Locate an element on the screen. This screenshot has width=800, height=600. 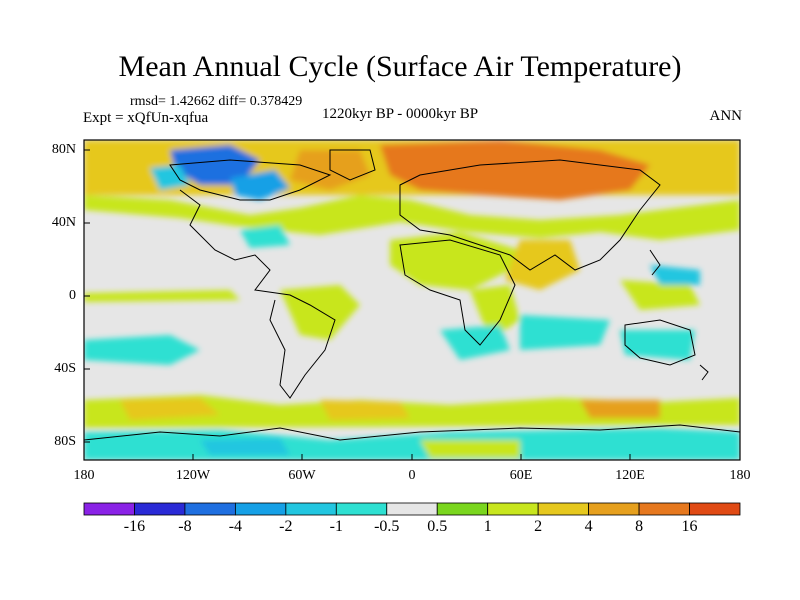
midlat-yellowgreen-band is located at coordinates (412, 217).